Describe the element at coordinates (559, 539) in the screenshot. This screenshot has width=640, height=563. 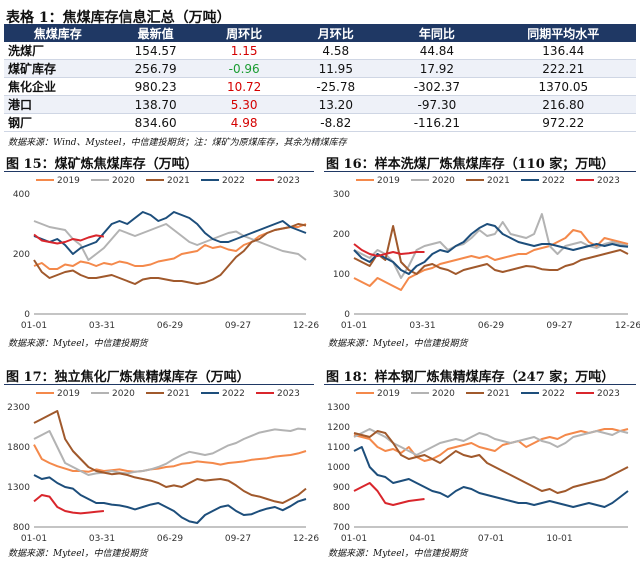
I see `x-tick-label: 10-01` at that location.